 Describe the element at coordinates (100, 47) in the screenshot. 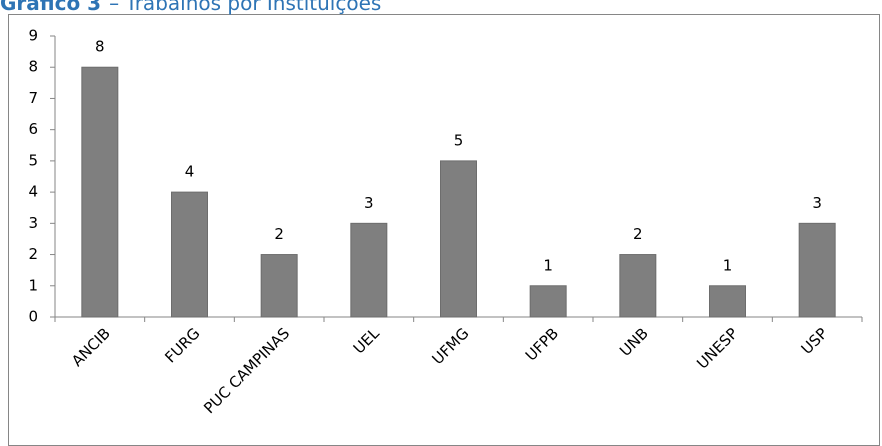

I see `data-label: 8` at that location.